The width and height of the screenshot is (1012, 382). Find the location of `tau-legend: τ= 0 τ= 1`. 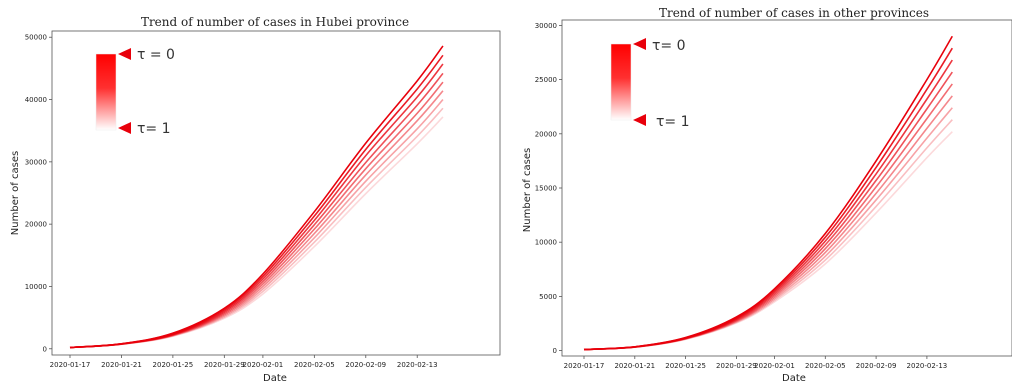

tau-legend: τ= 0 τ= 1 is located at coordinates (650, 84).